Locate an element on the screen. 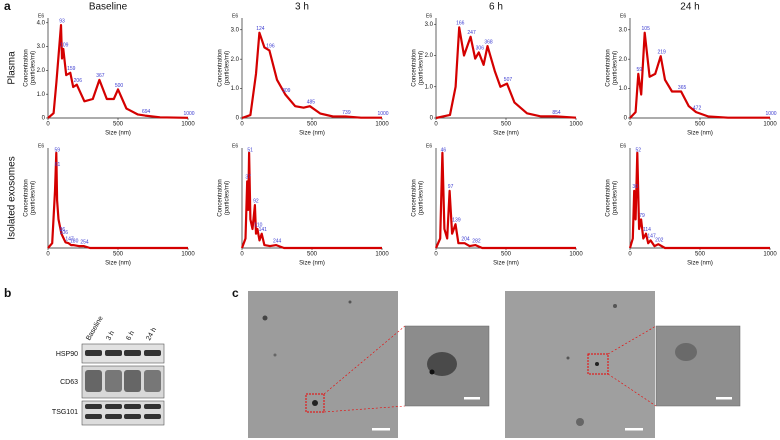 The height and width of the screenshot is (440, 780). blot: Baseline 3 h 6 h 24 h HSP90 CD63 TSG101 is located at coordinates (108, 370).